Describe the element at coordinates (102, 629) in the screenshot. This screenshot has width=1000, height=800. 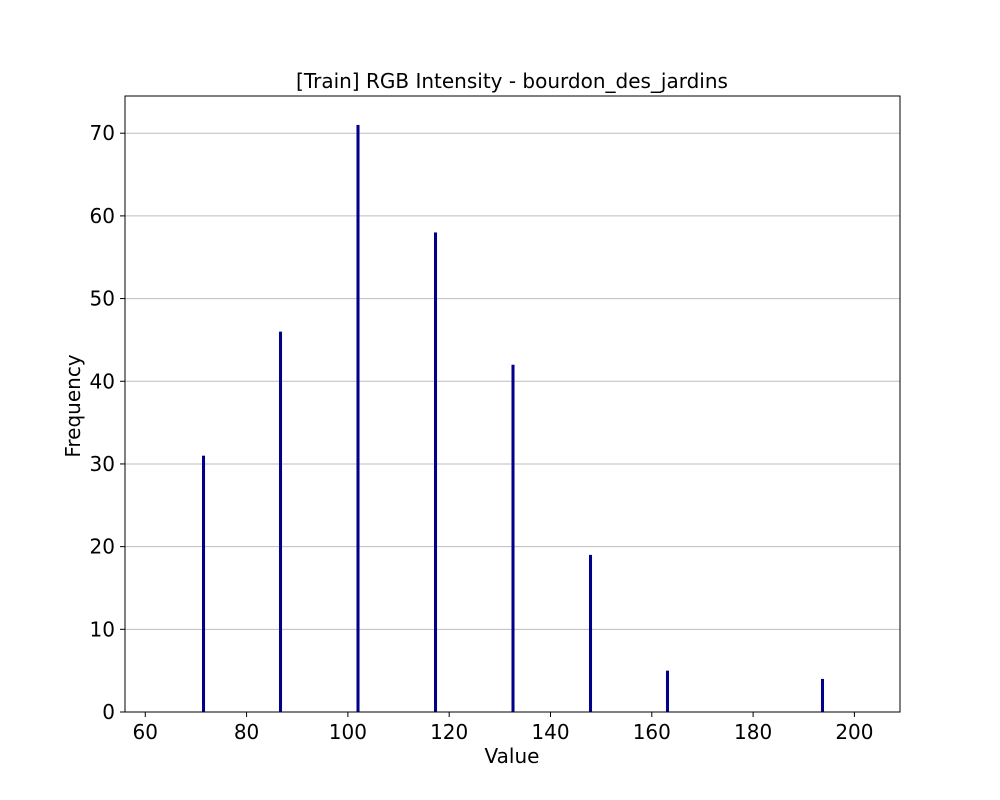
I see `y-tick-label: 10` at that location.